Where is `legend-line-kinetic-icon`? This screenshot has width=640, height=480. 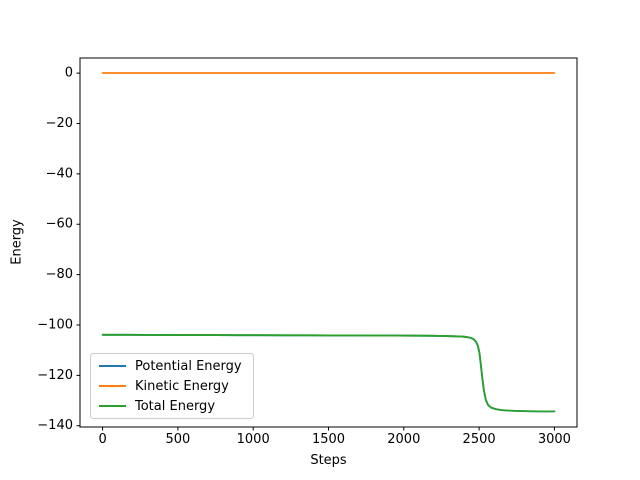 legend-line-kinetic-icon is located at coordinates (112, 386).